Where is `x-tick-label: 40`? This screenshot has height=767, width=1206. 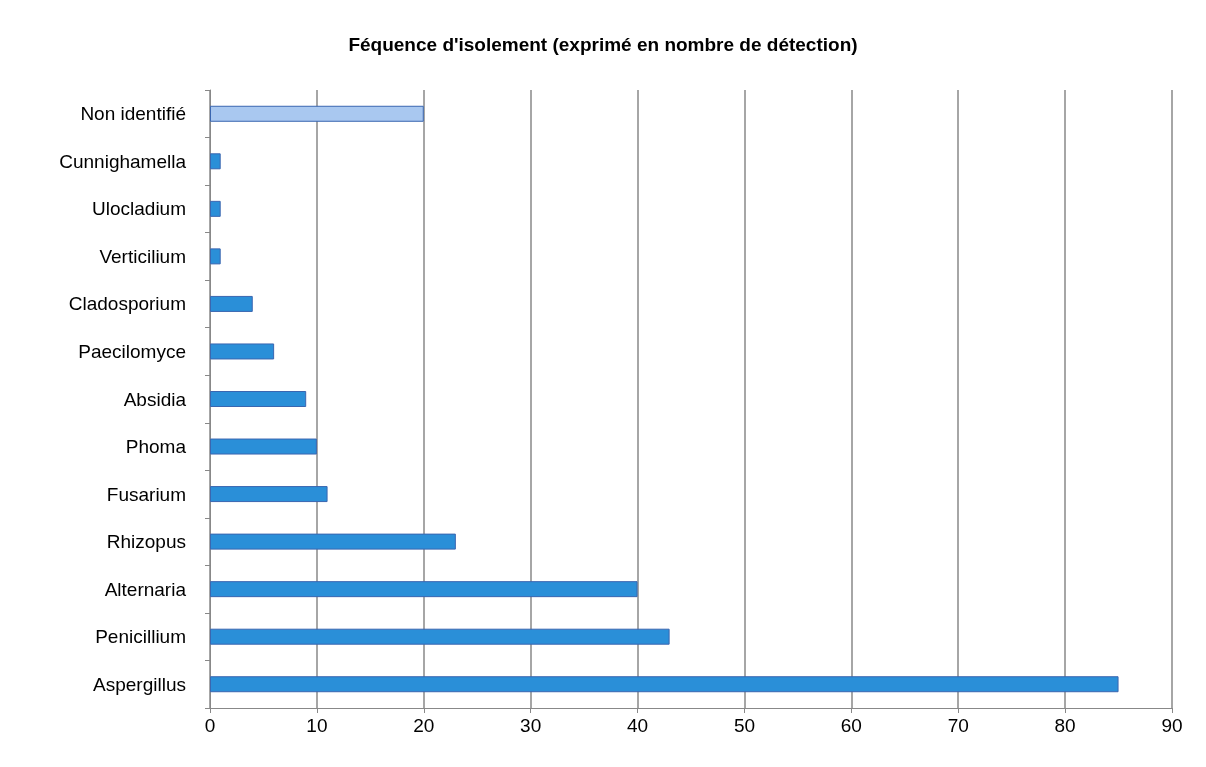
x-tick-label: 40 is located at coordinates (637, 725).